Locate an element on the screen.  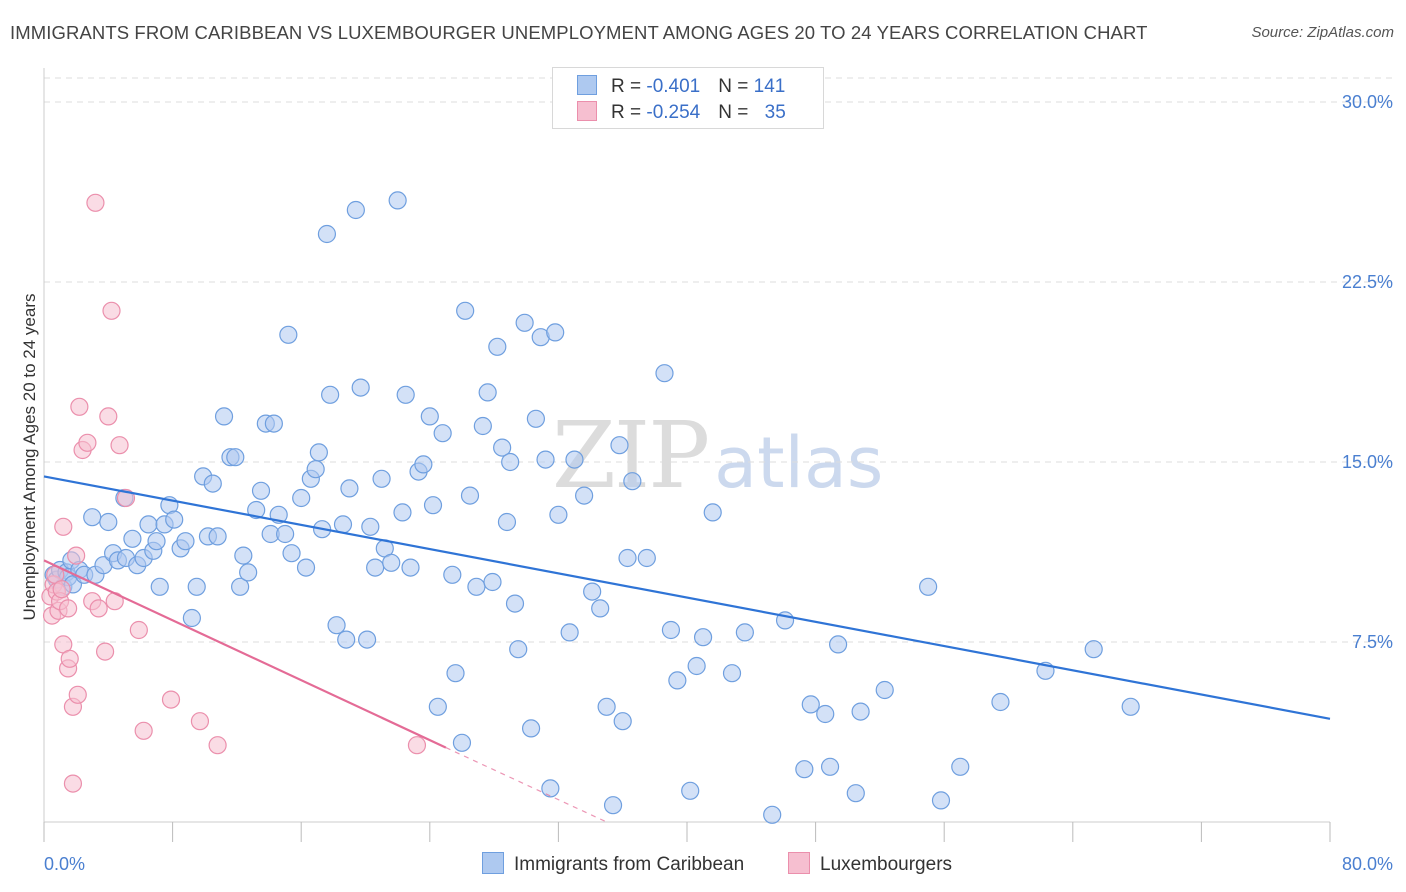
y-tick-label: 15.0% is located at coordinates (1367, 462).